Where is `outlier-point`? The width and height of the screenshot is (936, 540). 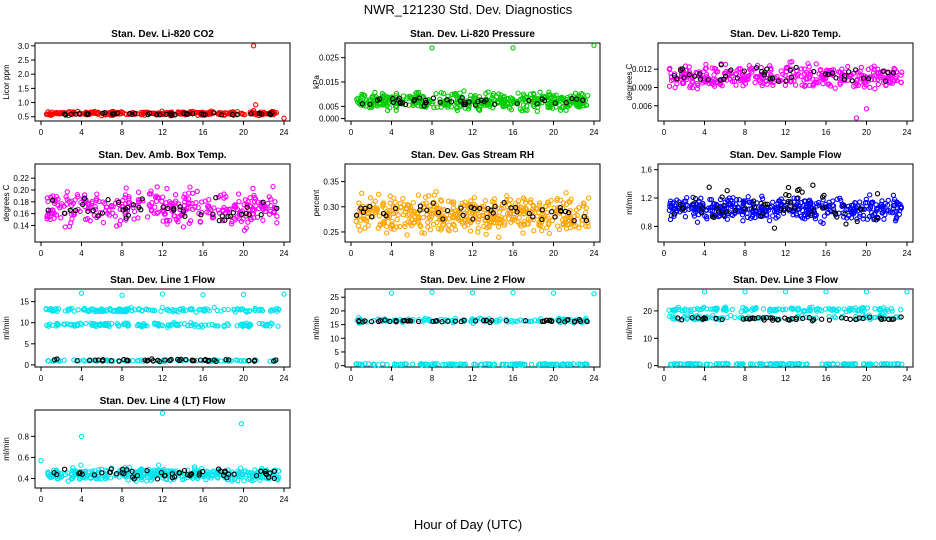 outlier-point is located at coordinates (162, 413).